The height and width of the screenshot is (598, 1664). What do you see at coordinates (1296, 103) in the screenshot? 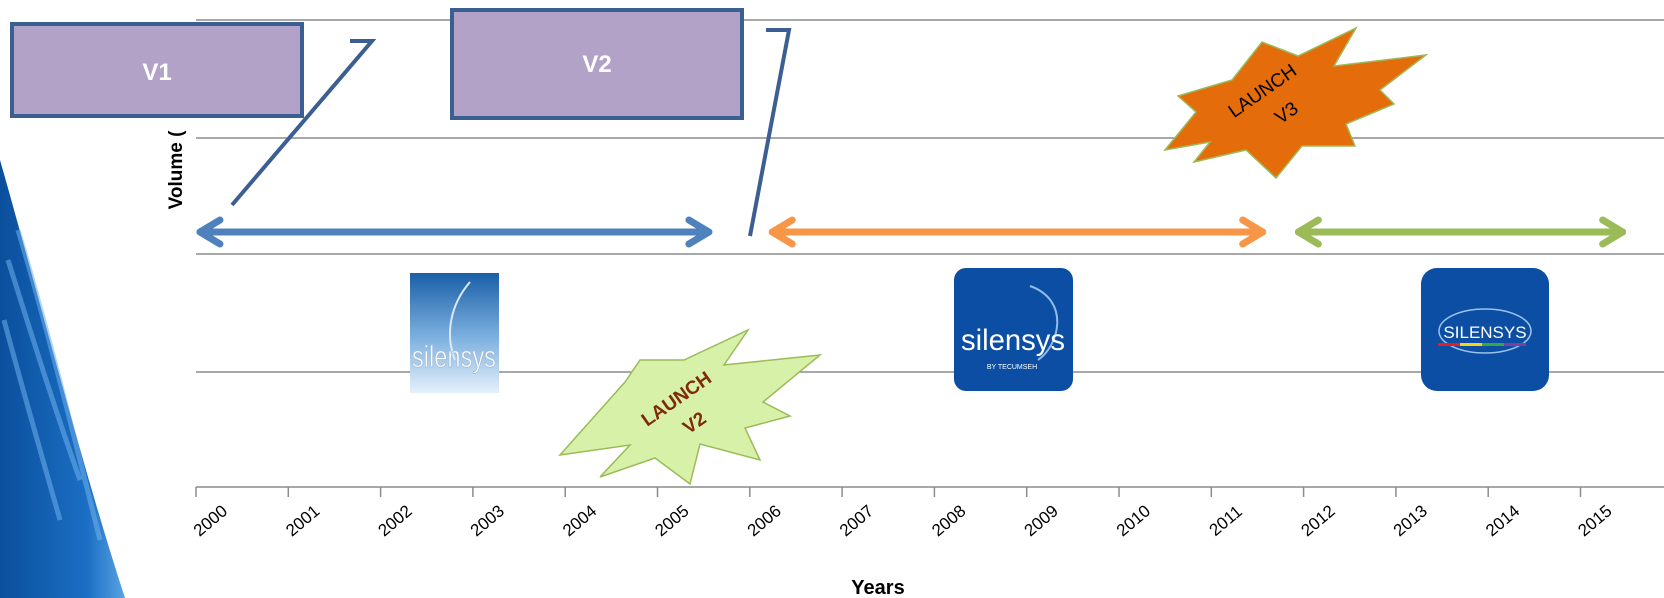
I see `launch-v3-burst: LAUNCH V3` at bounding box center [1296, 103].